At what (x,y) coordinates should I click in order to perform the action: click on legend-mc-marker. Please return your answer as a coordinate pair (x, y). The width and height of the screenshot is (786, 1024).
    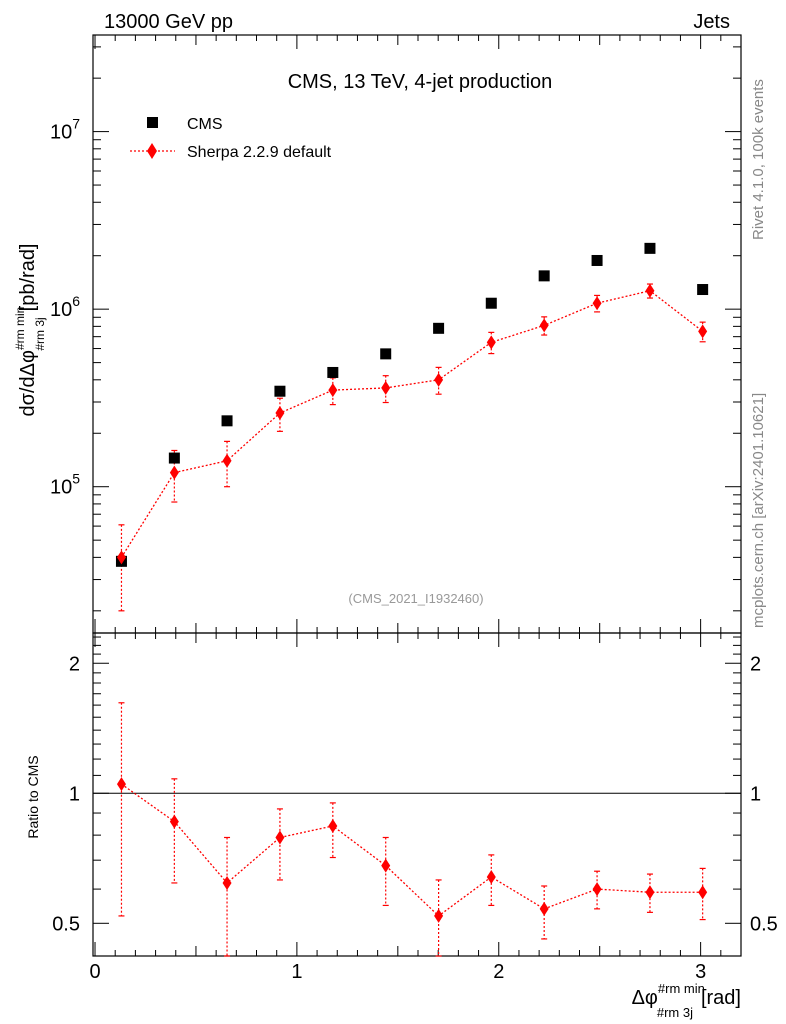
    Looking at the image, I should click on (152, 151).